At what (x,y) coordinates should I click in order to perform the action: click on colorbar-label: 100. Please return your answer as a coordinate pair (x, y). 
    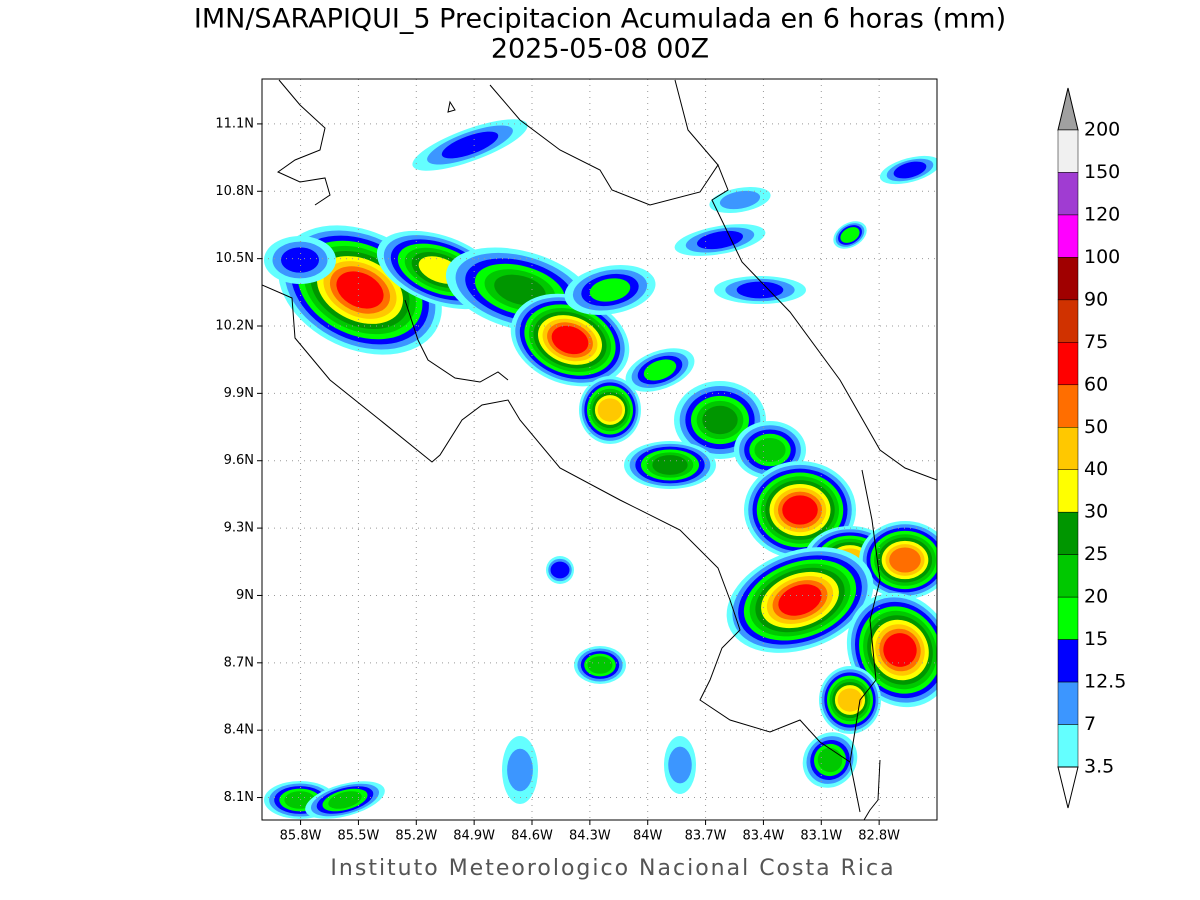
    Looking at the image, I should click on (1102, 257).